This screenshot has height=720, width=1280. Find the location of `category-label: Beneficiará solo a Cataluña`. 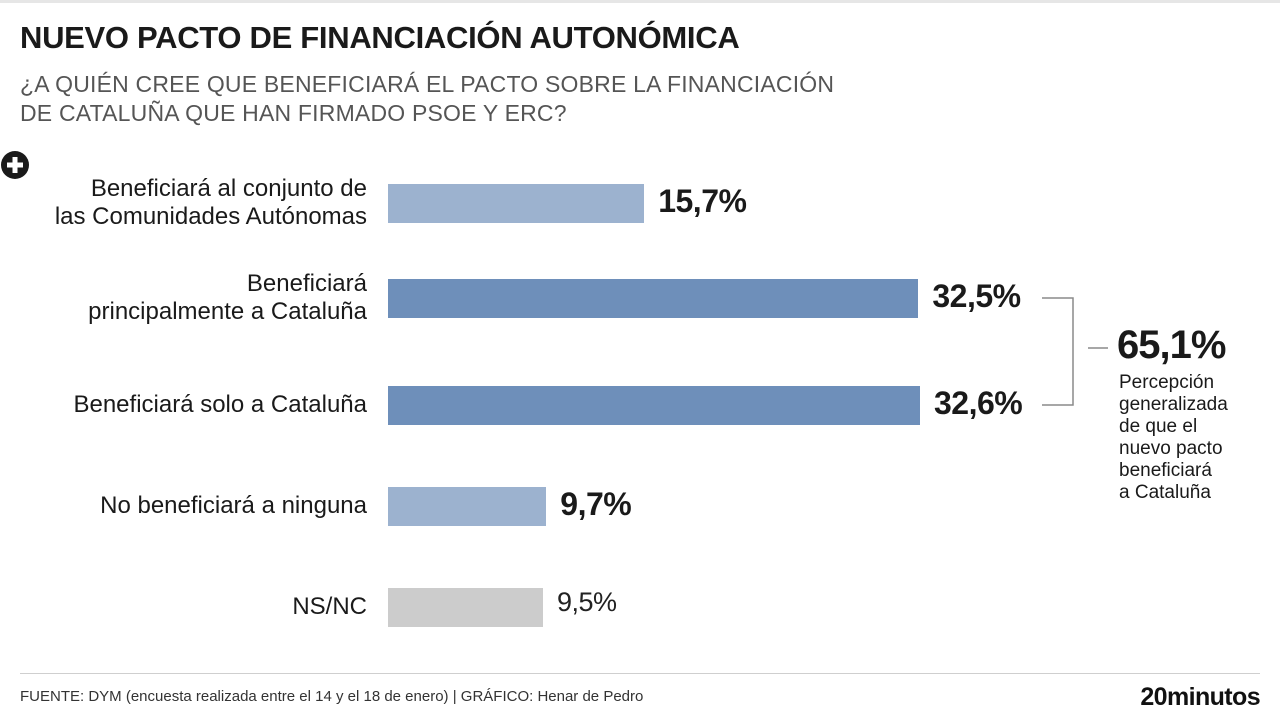

category-label: Beneficiará solo a Cataluña is located at coordinates (183, 405).